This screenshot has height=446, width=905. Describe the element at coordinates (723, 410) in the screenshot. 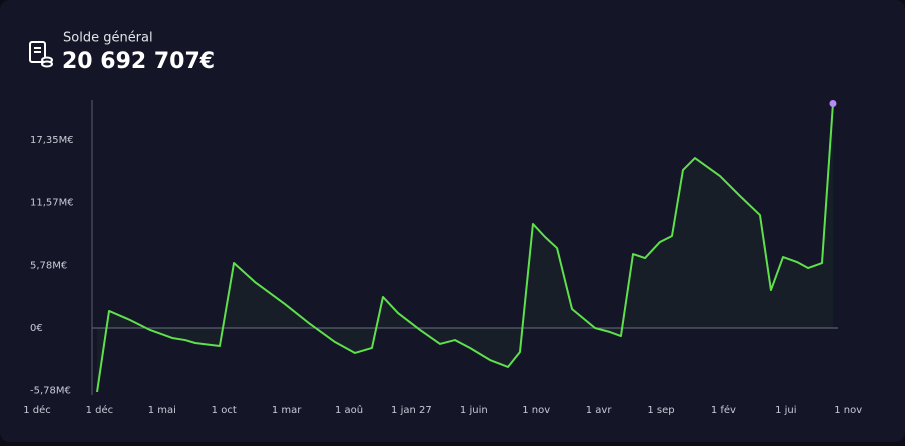

I see `x-tick-label: 1 fév` at that location.